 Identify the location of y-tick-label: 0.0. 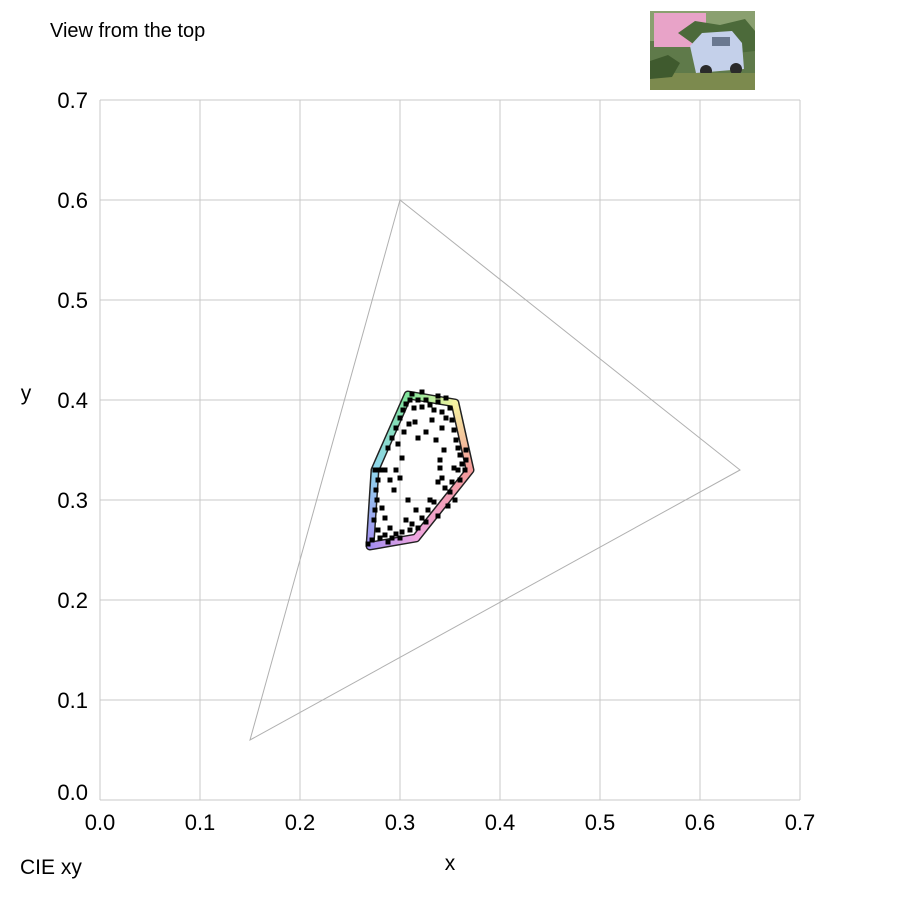
(72, 792).